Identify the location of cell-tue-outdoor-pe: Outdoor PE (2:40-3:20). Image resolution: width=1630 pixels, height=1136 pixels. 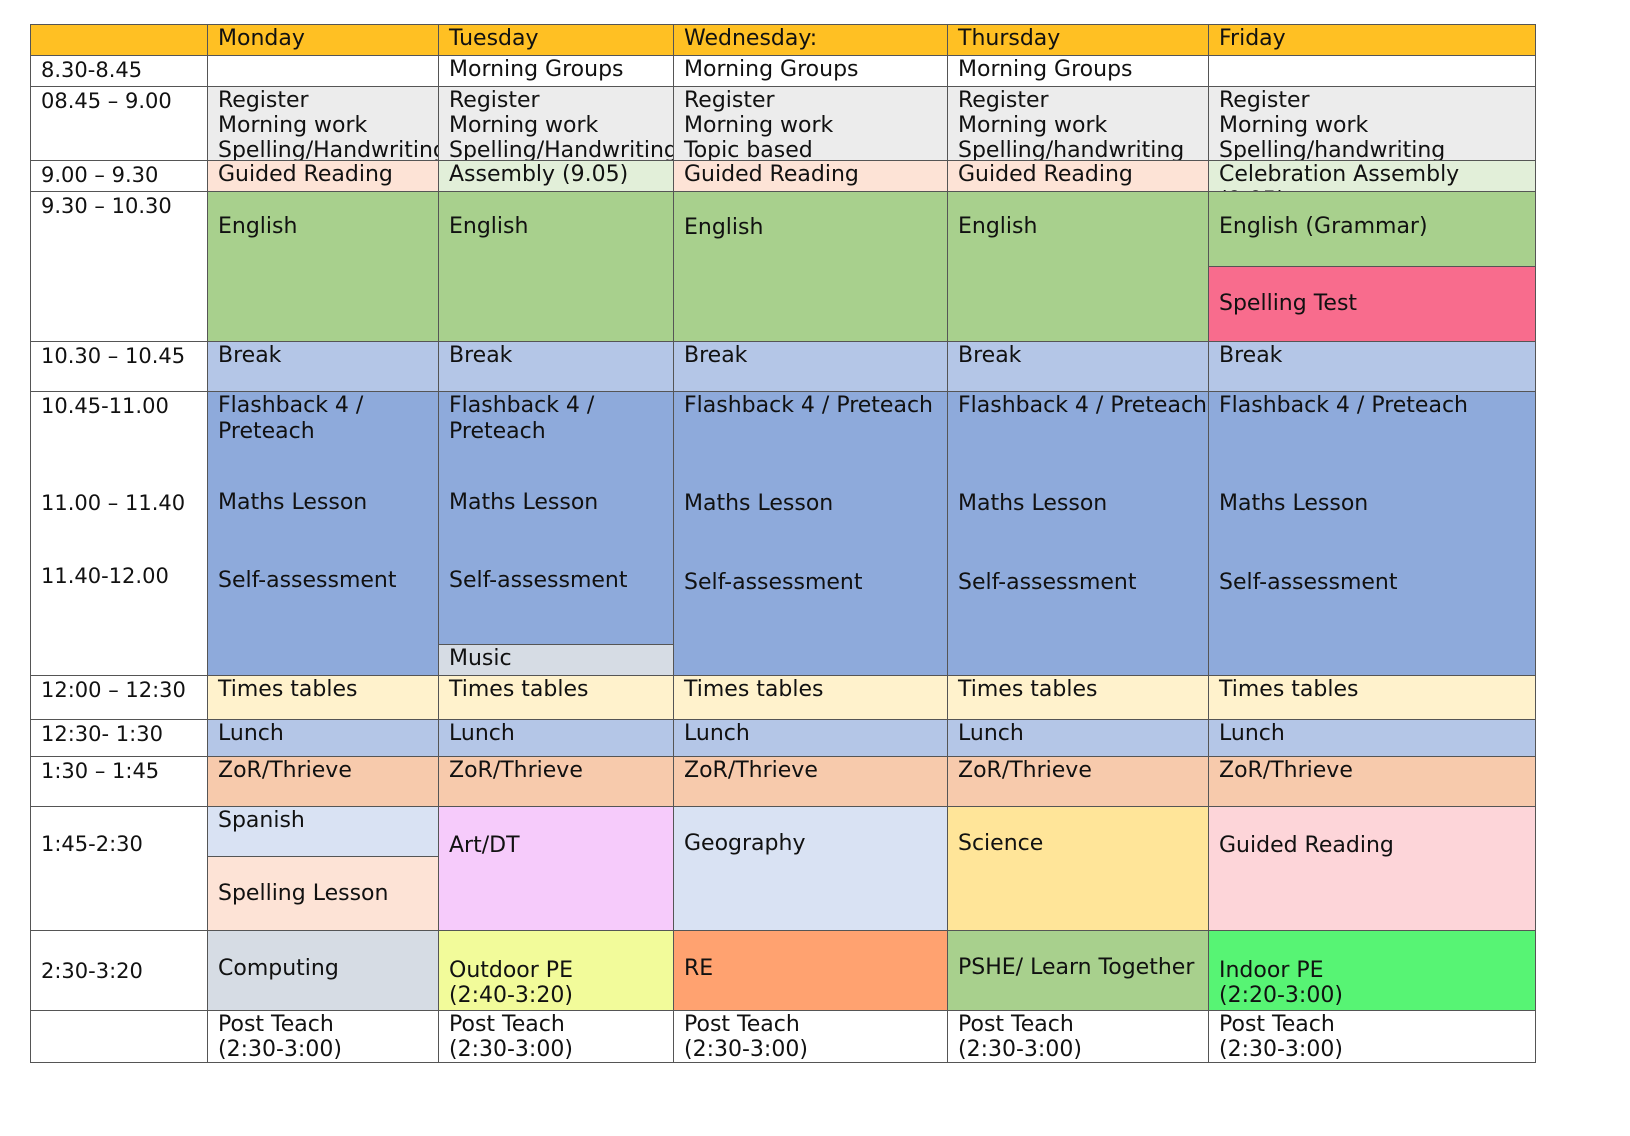
(556, 970).